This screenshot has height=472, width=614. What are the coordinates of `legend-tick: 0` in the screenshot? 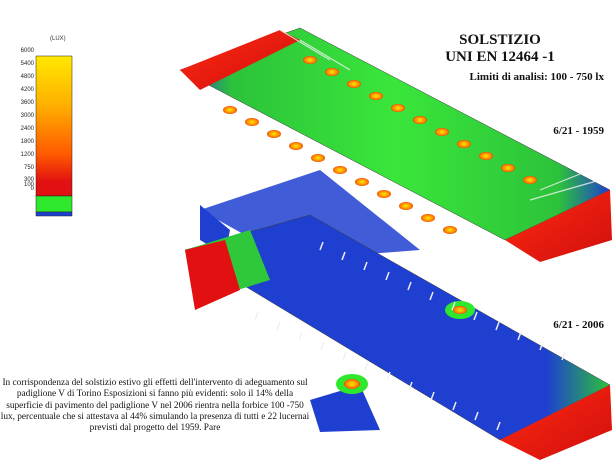 It's located at (32, 189).